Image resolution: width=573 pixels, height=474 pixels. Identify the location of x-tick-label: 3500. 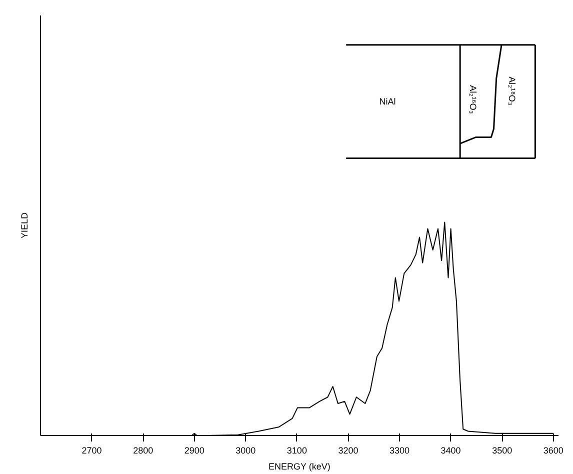
(502, 451).